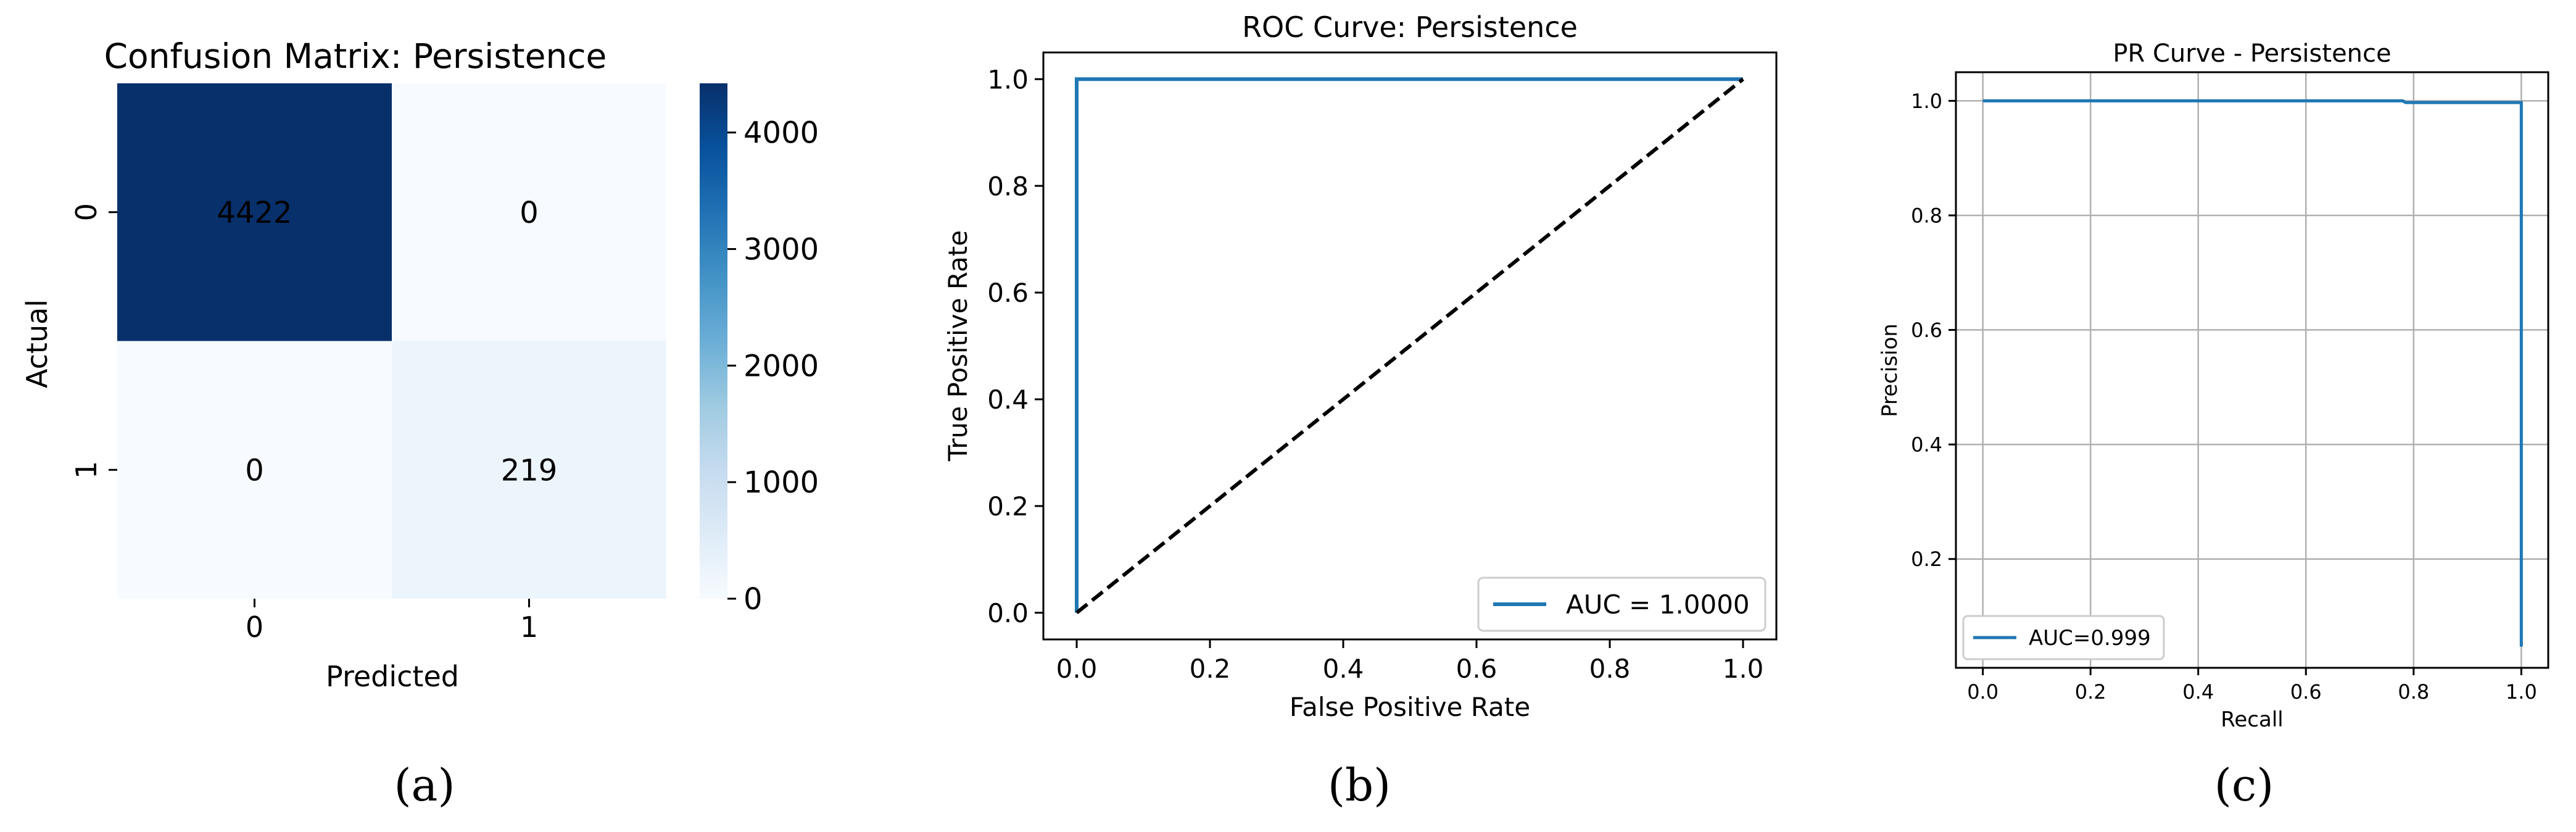  Describe the element at coordinates (86, 470) in the screenshot. I see `y-tick-label: 1` at that location.